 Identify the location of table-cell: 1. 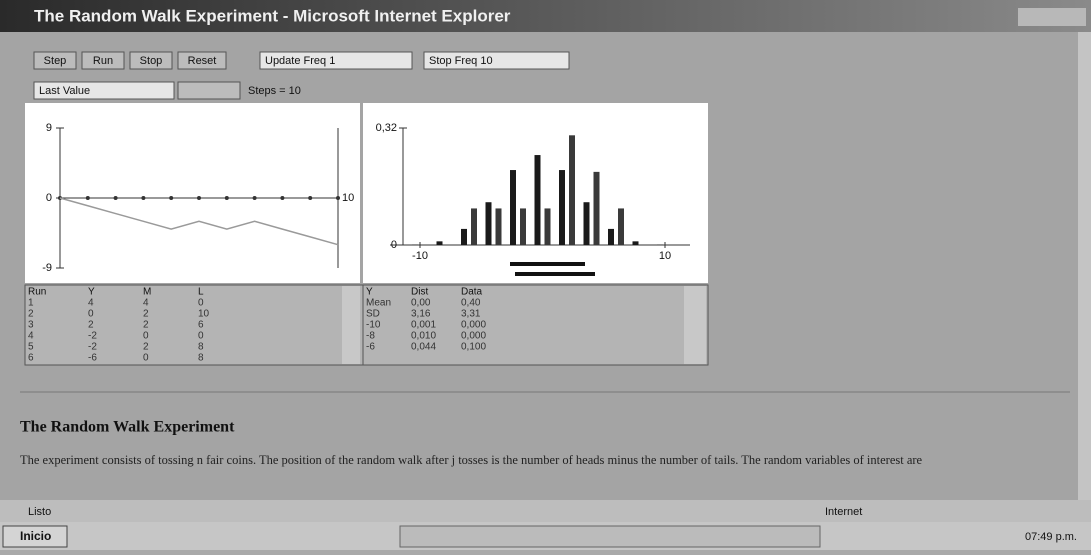
(31, 303).